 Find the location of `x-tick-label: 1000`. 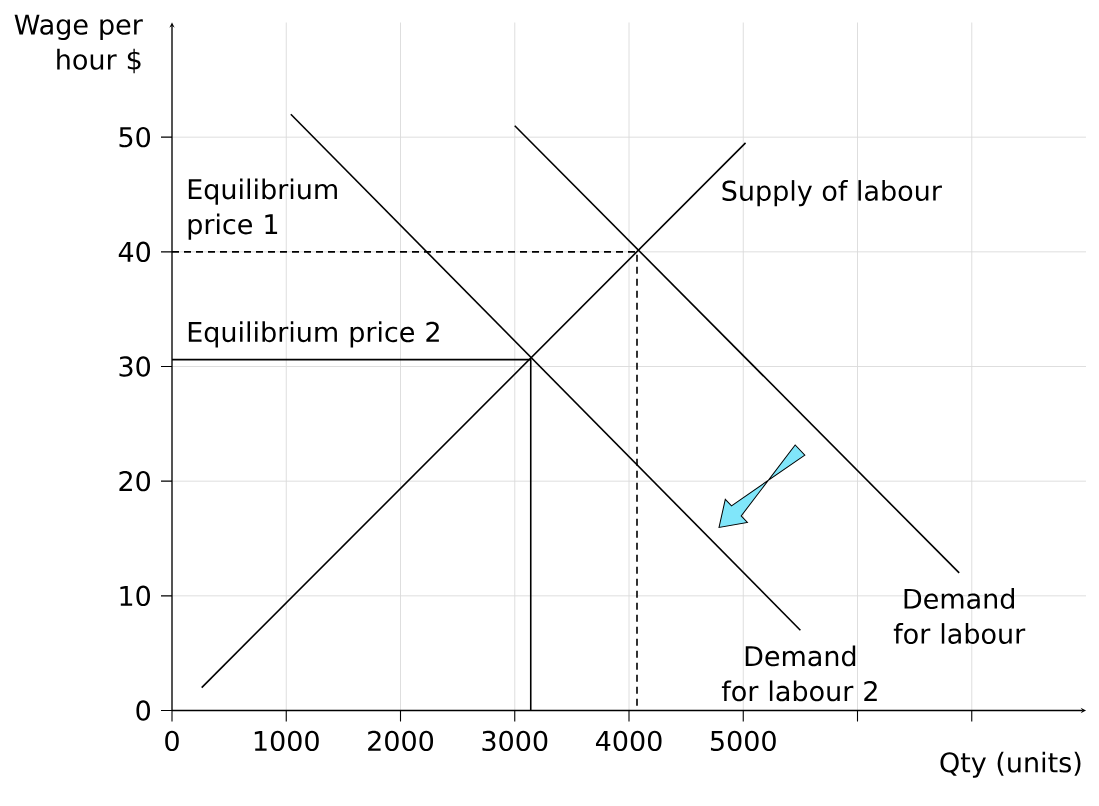

x-tick-label: 1000 is located at coordinates (286, 741).